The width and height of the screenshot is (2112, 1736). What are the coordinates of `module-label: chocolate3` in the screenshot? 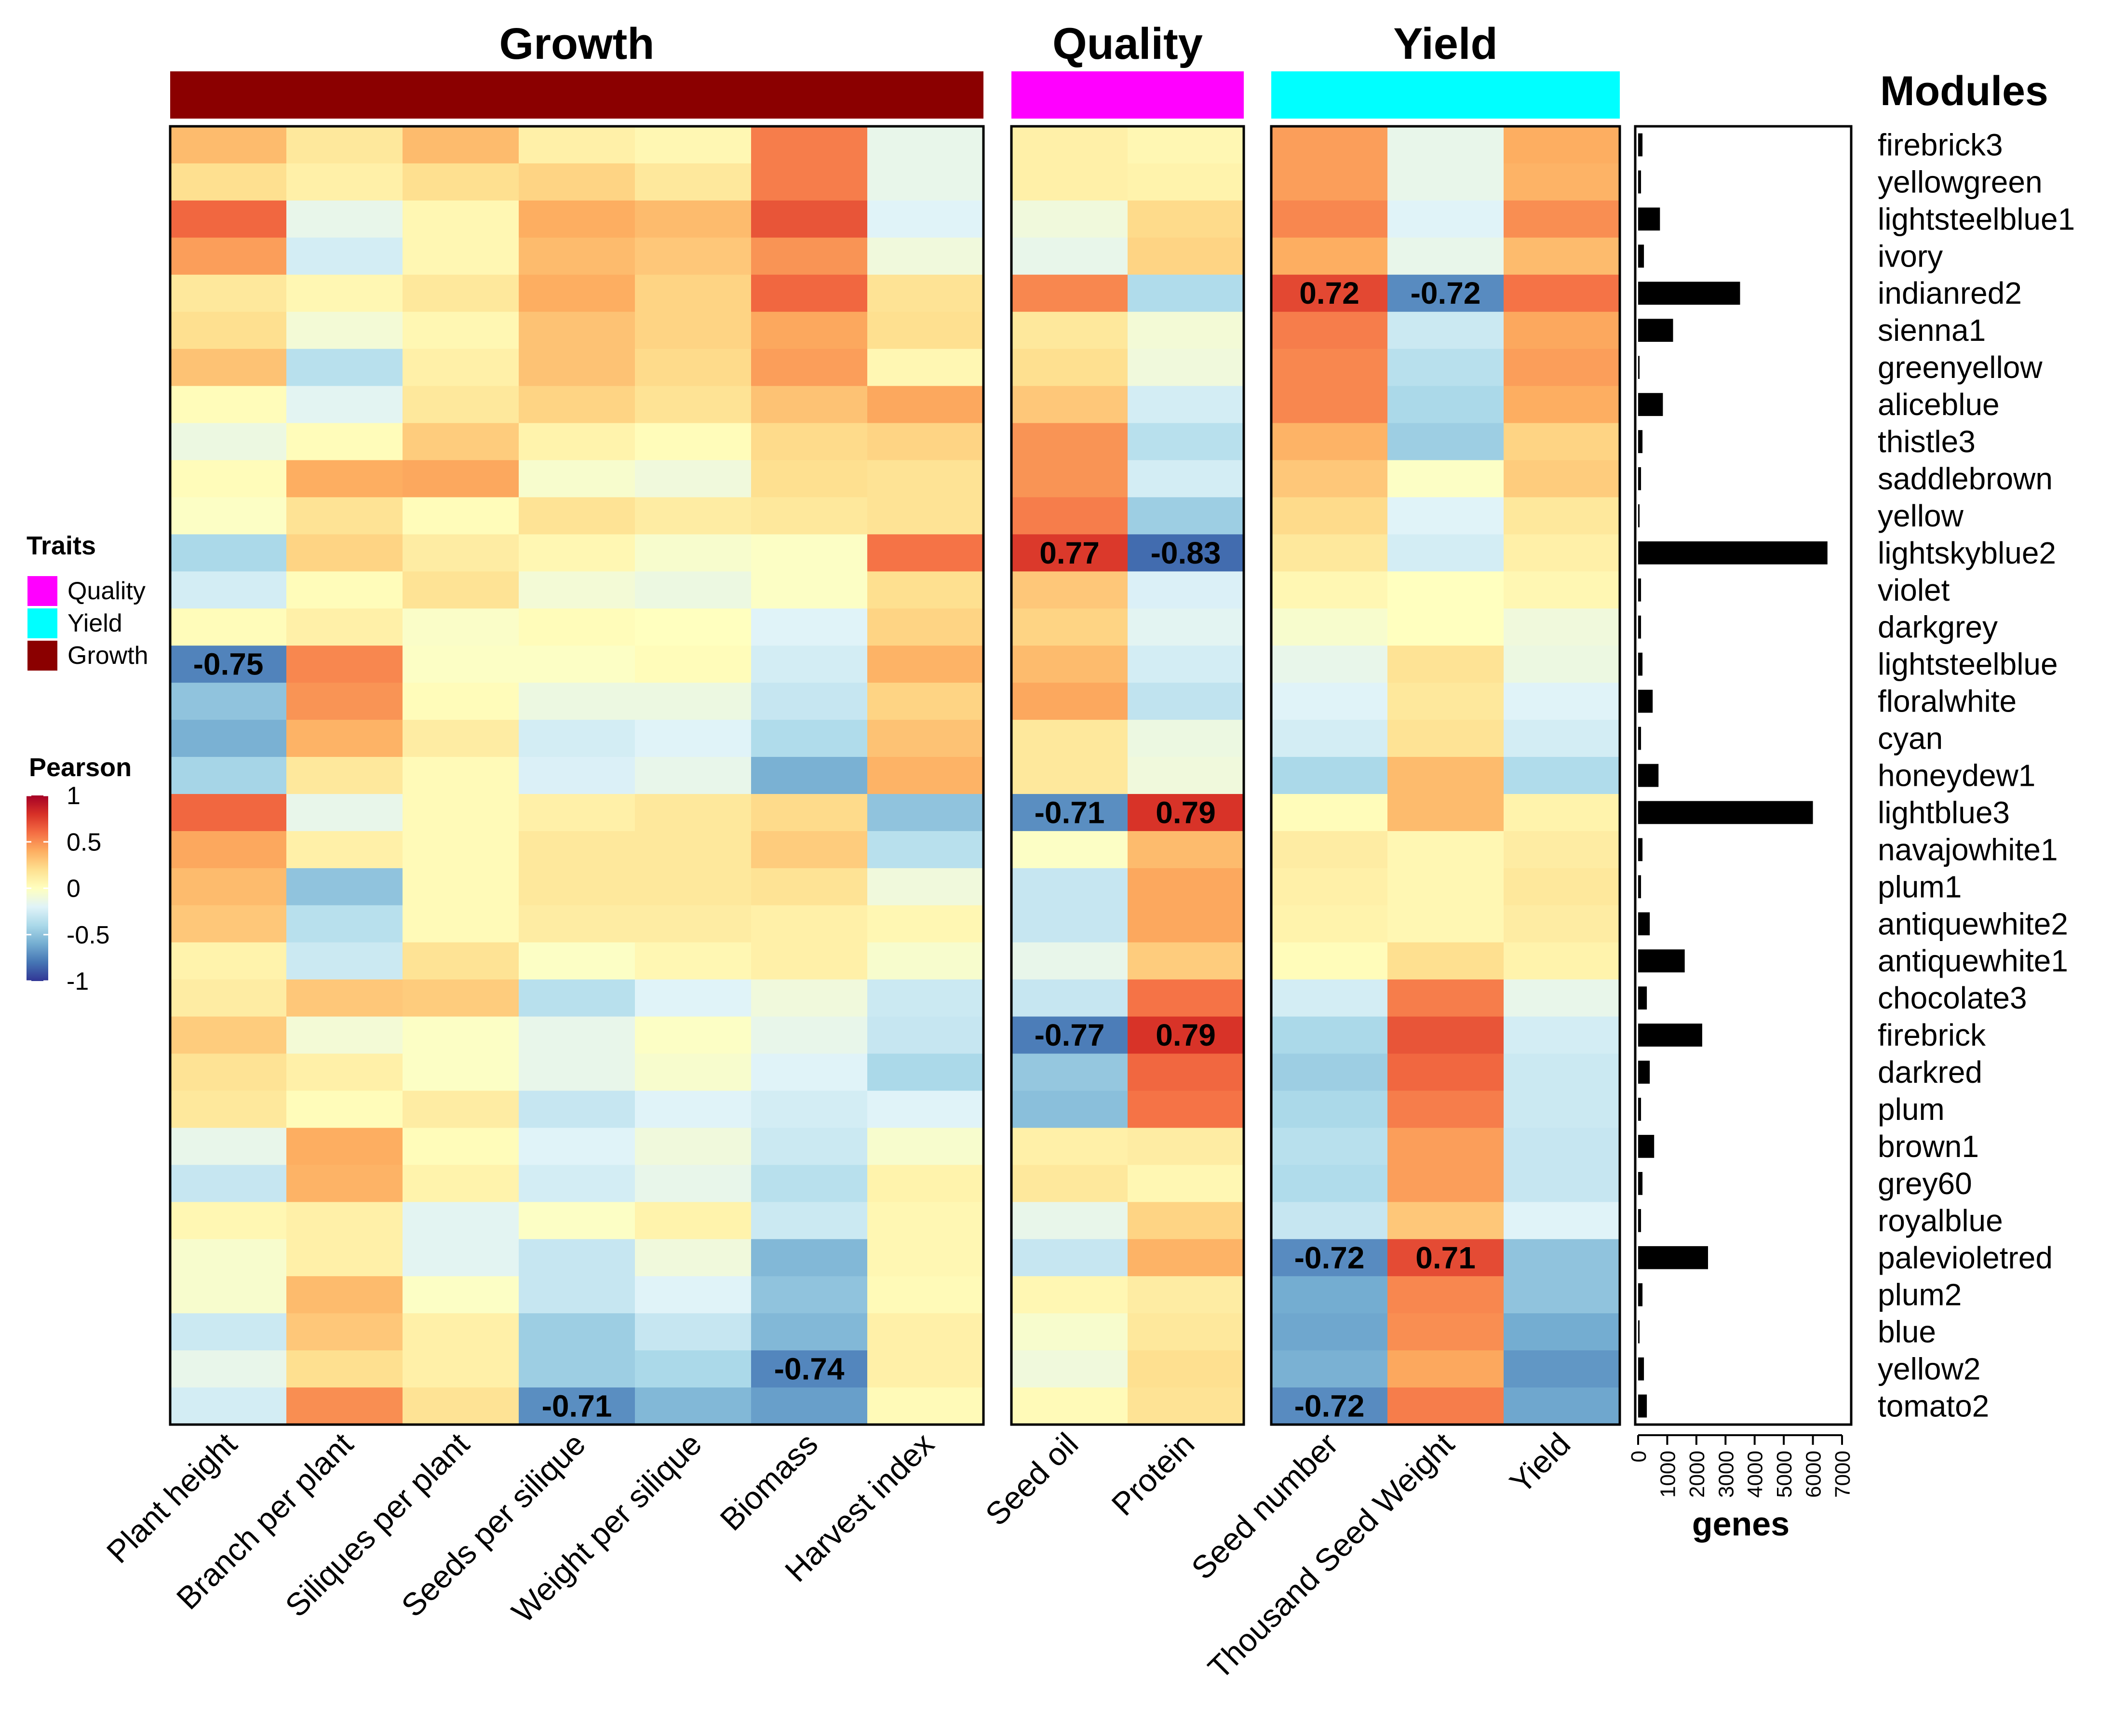 It's located at (1952, 998).